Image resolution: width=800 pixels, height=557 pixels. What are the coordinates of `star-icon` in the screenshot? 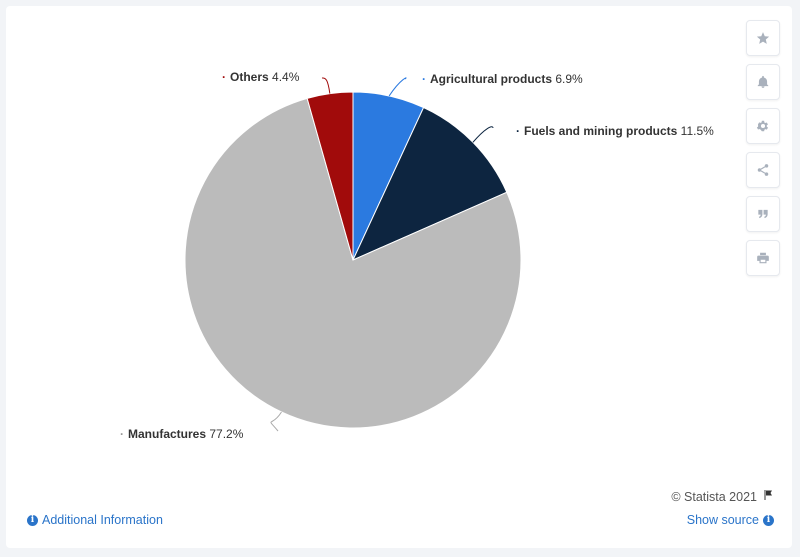 It's located at (763, 38).